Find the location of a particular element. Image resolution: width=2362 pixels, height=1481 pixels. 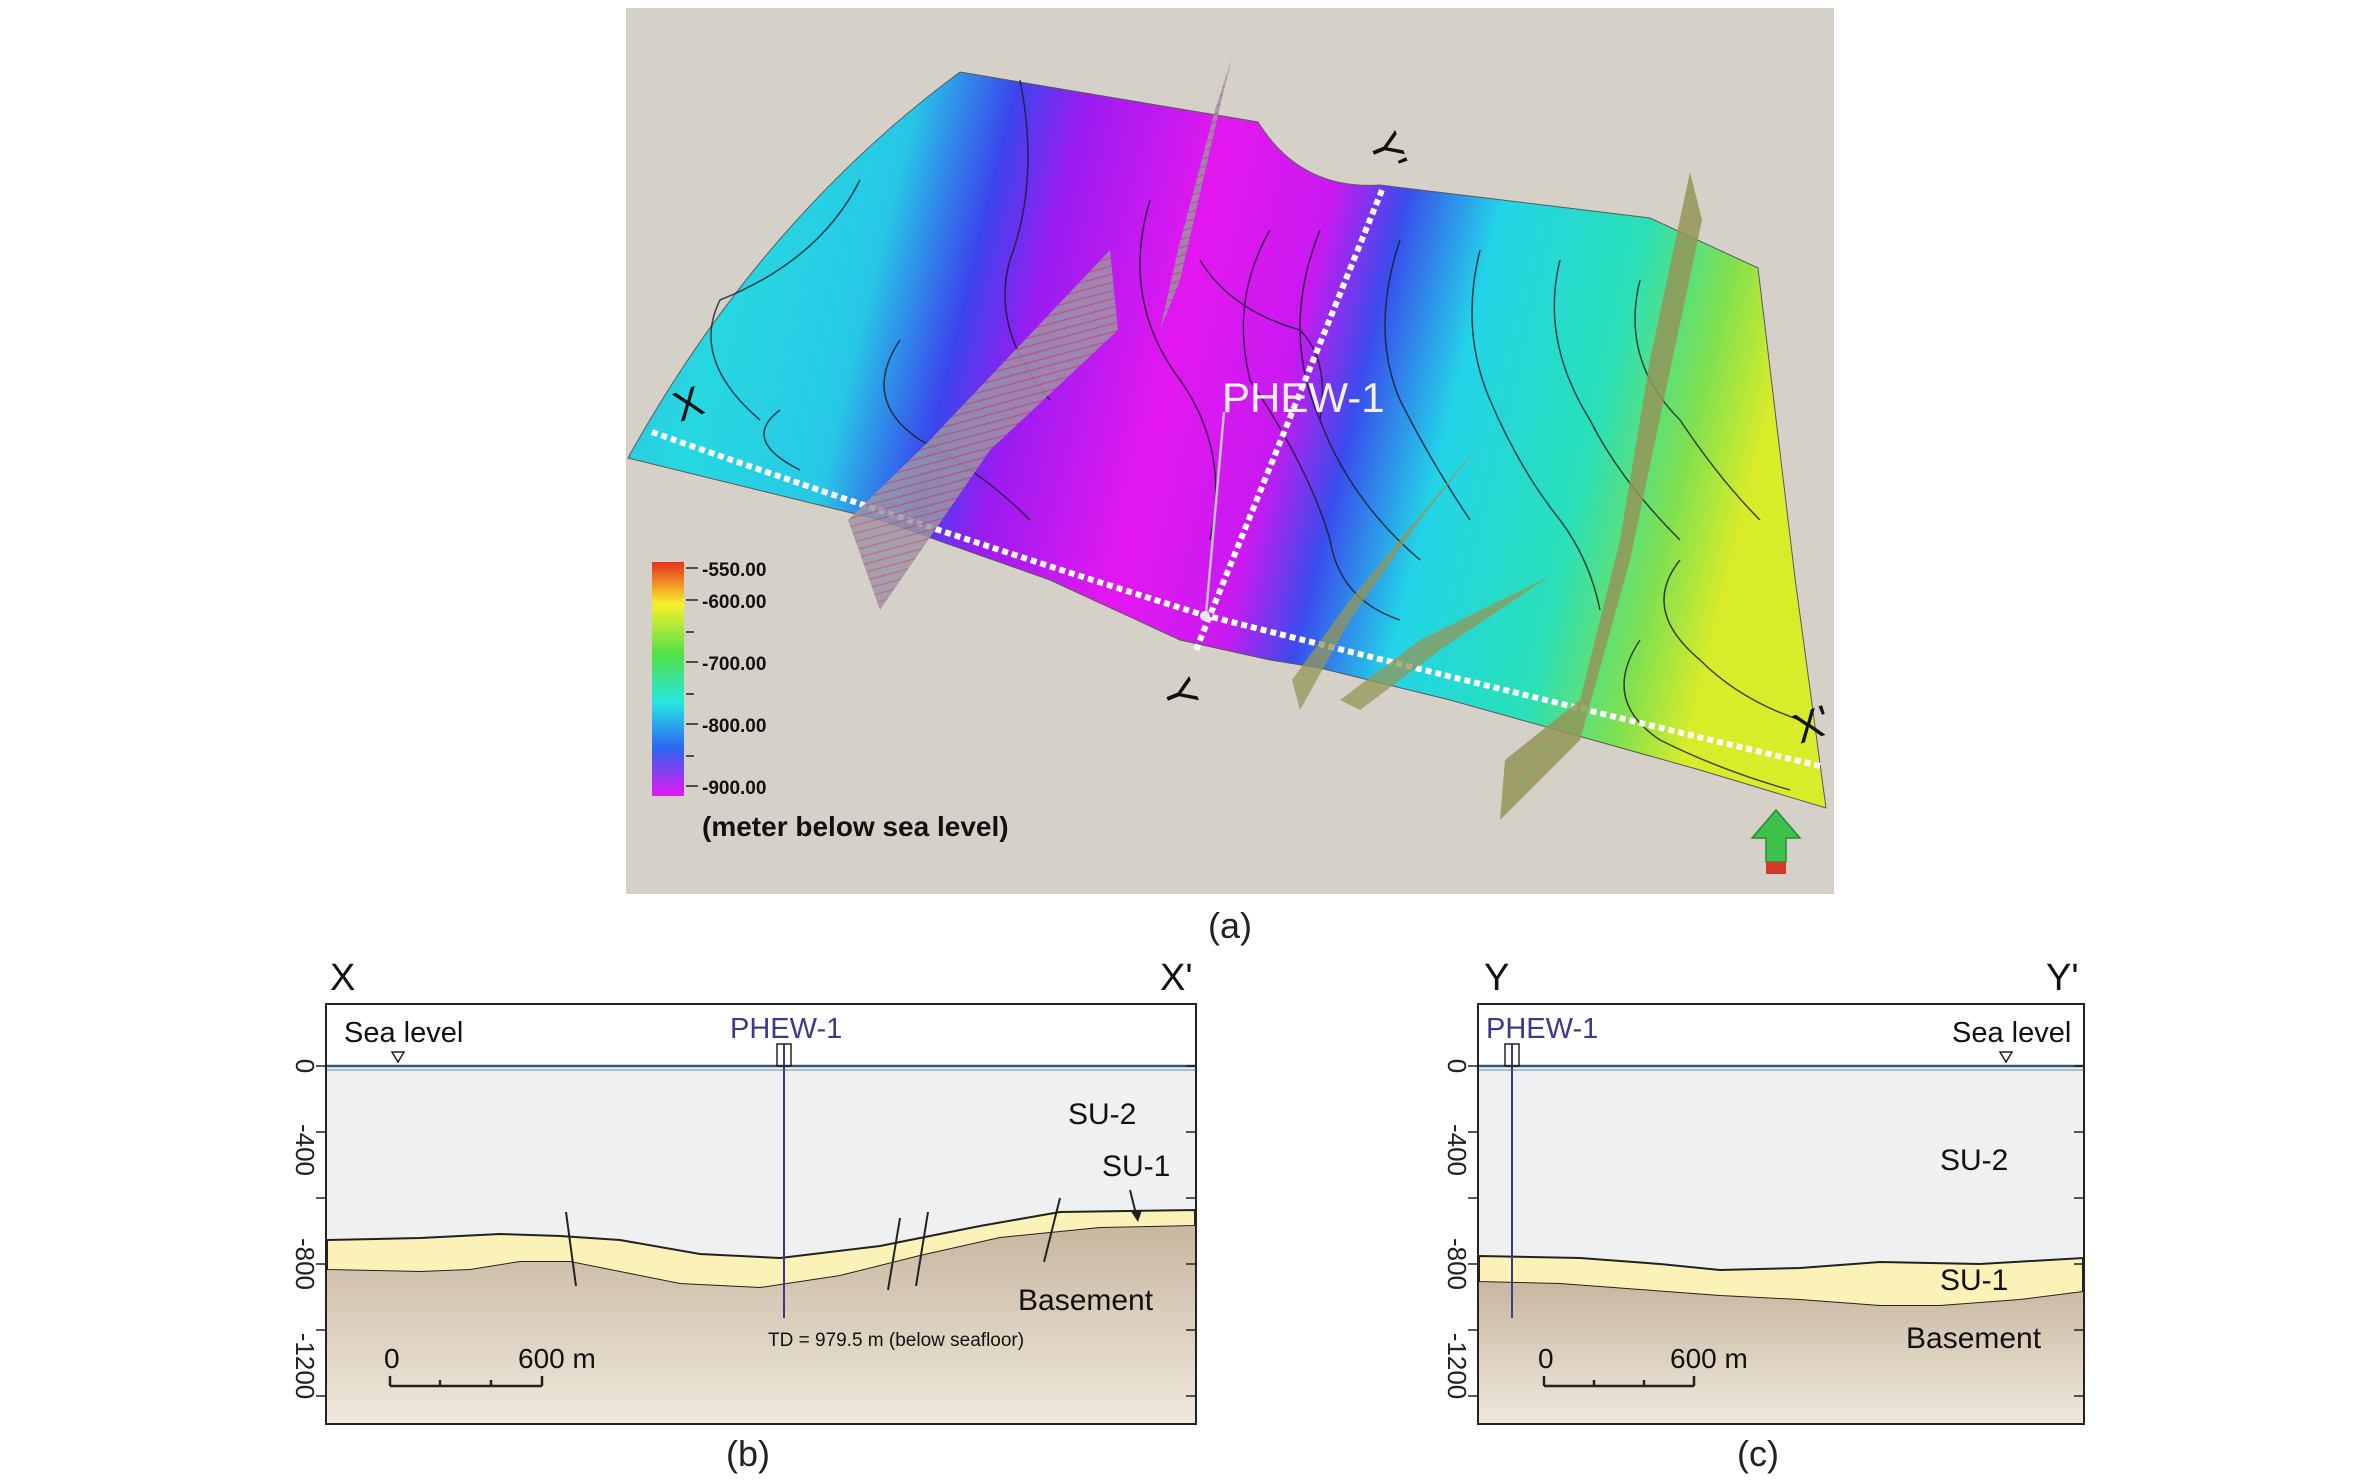

colorbar-tick: -600.00 is located at coordinates (734, 602).